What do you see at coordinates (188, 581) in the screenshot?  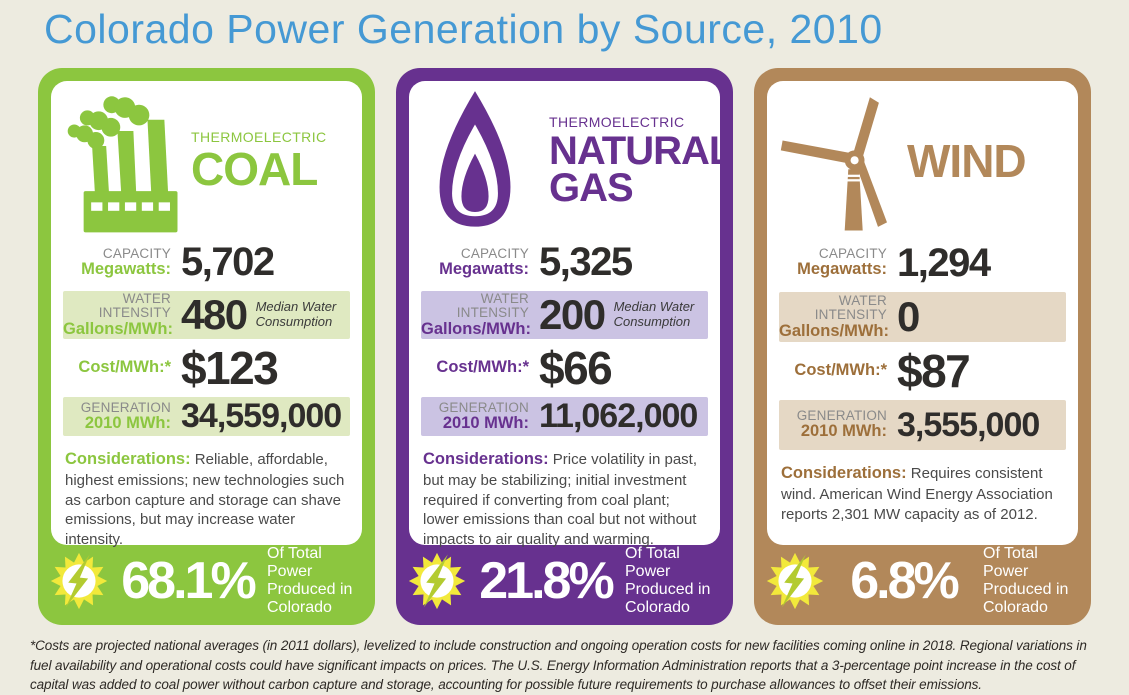 I see `share-percentage: 68.1%` at bounding box center [188, 581].